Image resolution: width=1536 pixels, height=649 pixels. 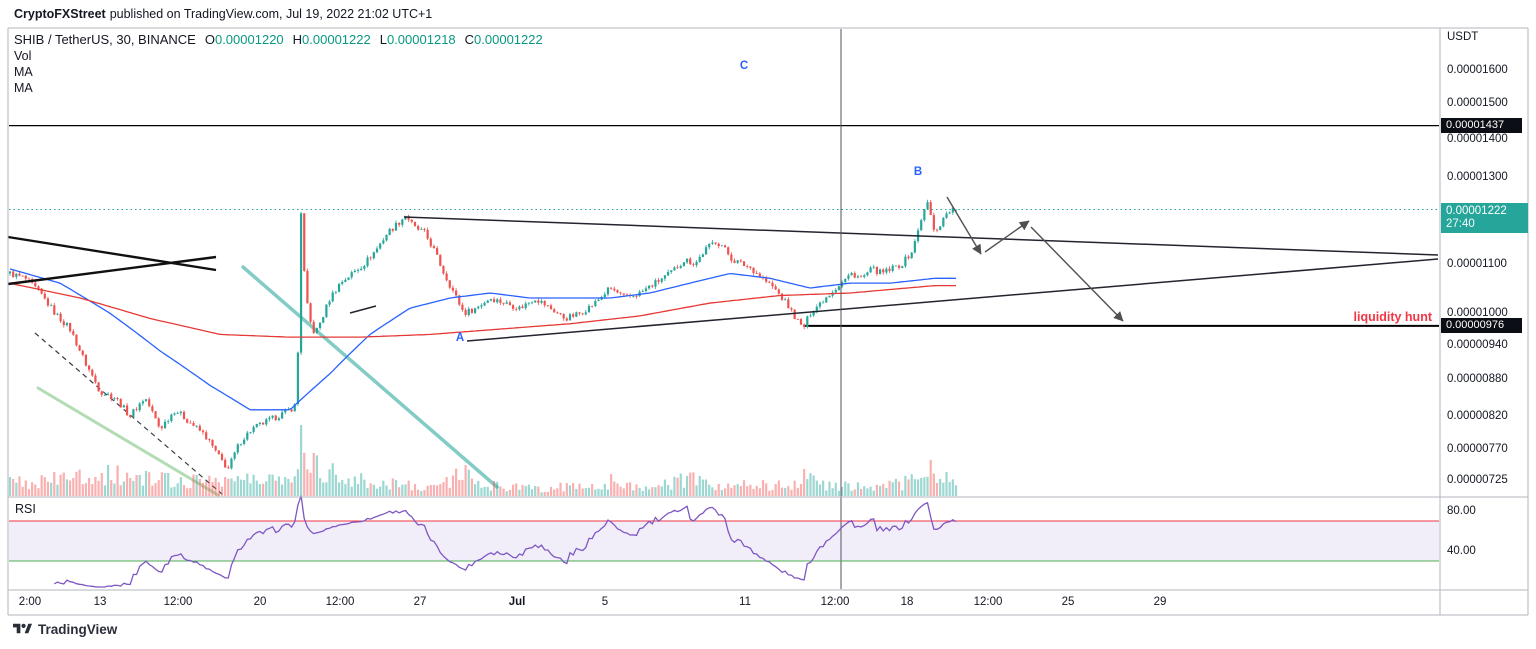 What do you see at coordinates (331, 39) in the screenshot?
I see `ohlc-h: H0.00001222` at bounding box center [331, 39].